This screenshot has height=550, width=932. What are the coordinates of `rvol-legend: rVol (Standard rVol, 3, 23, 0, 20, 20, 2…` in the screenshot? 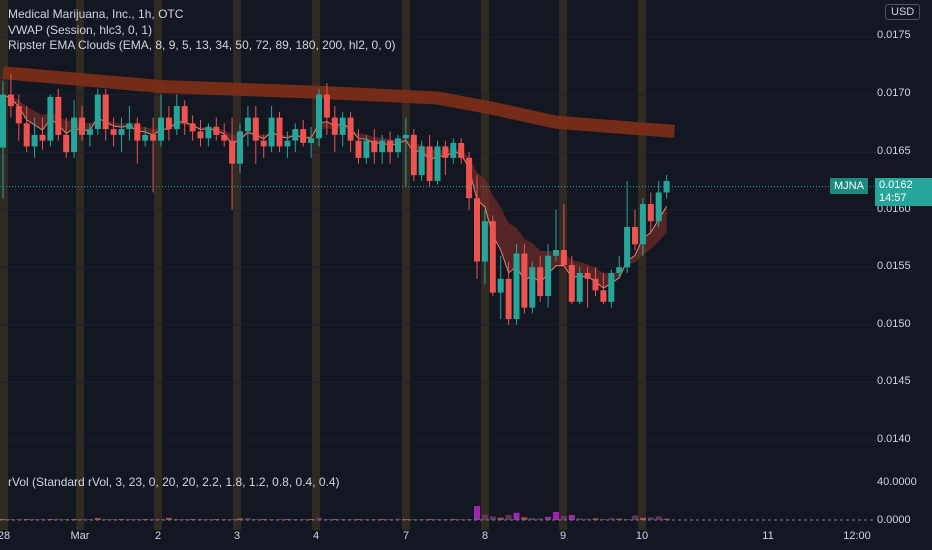 It's located at (174, 482).